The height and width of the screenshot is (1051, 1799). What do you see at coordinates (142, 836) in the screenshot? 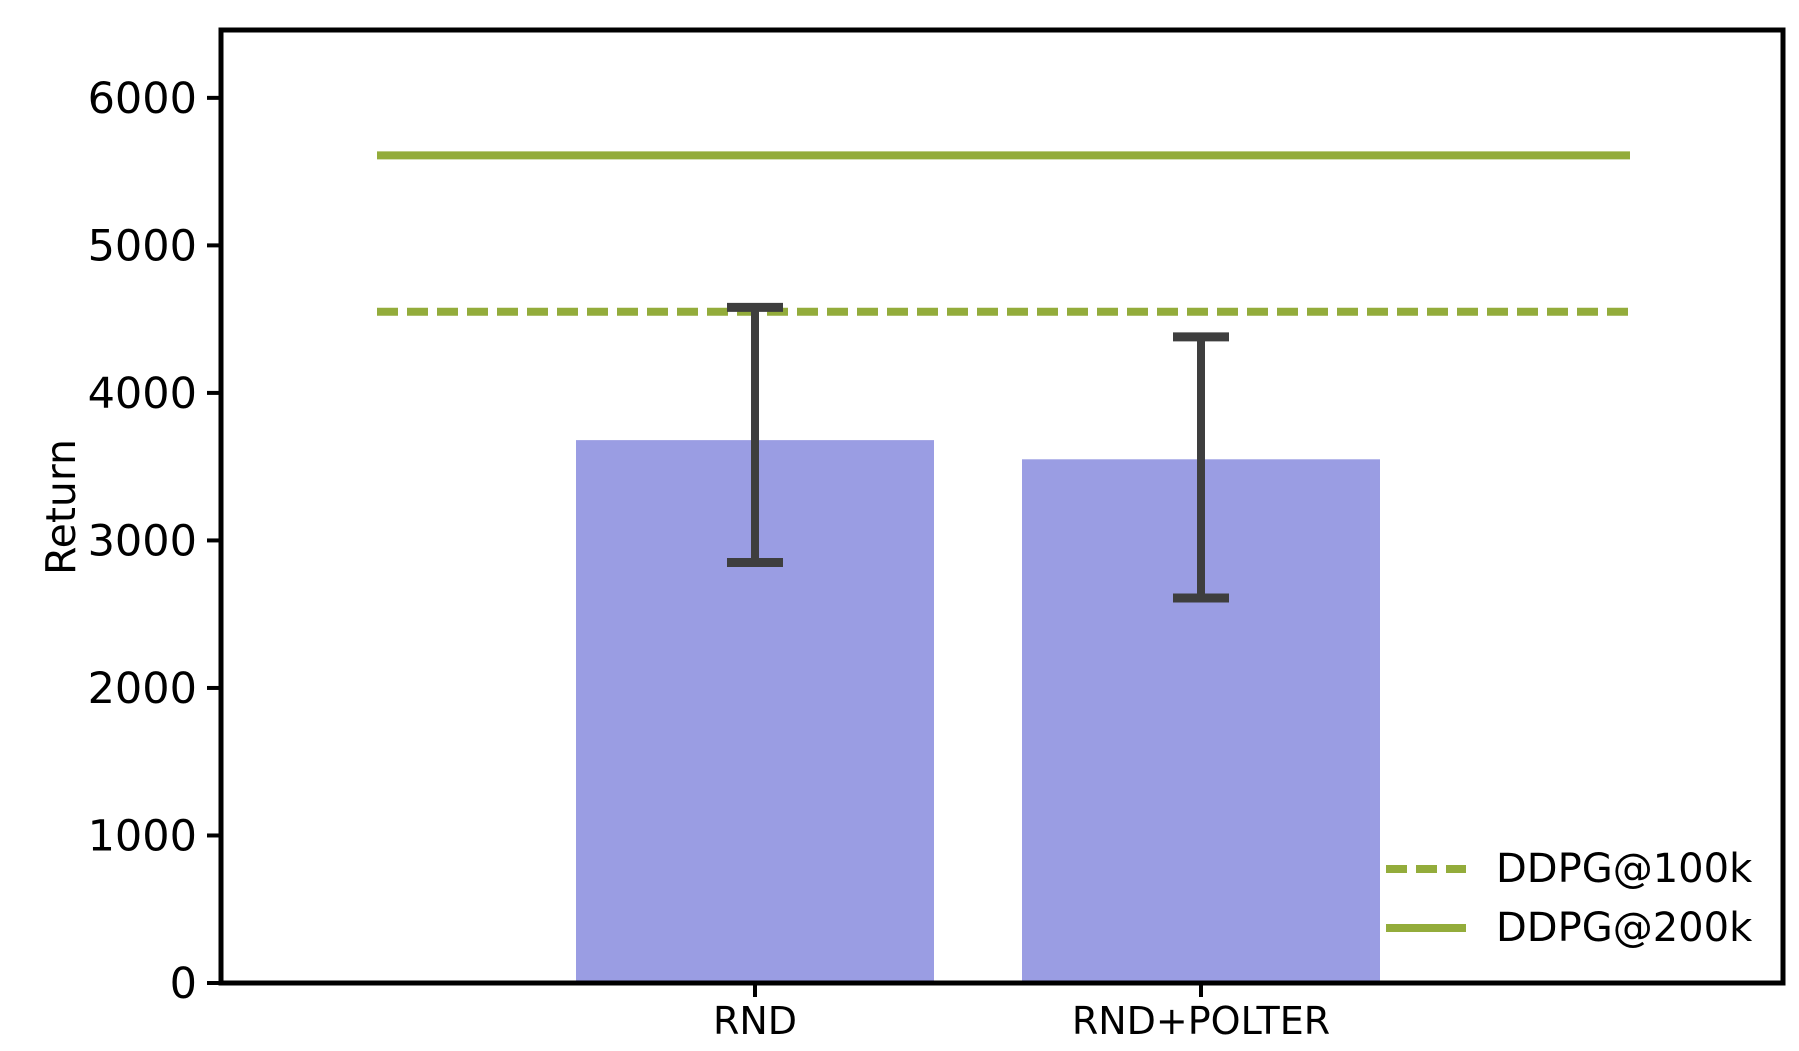
I see `y-tick-label: 1000` at bounding box center [142, 836].